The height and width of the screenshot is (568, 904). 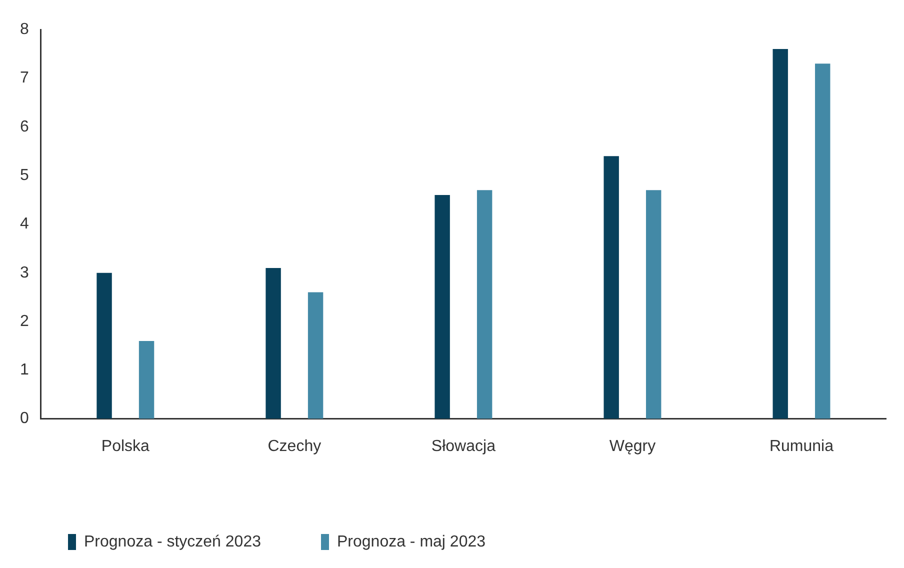 What do you see at coordinates (801, 446) in the screenshot?
I see `x-tick-label: Rumunia` at bounding box center [801, 446].